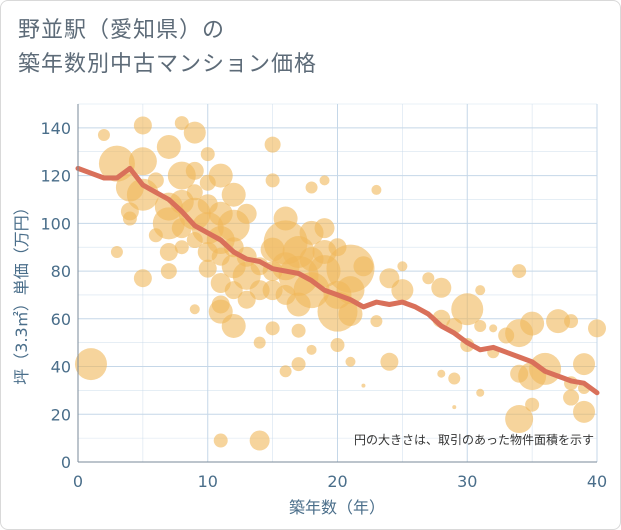 The image size is (621, 530). Describe the element at coordinates (61, 414) in the screenshot. I see `y-tick-label: 20` at that location.